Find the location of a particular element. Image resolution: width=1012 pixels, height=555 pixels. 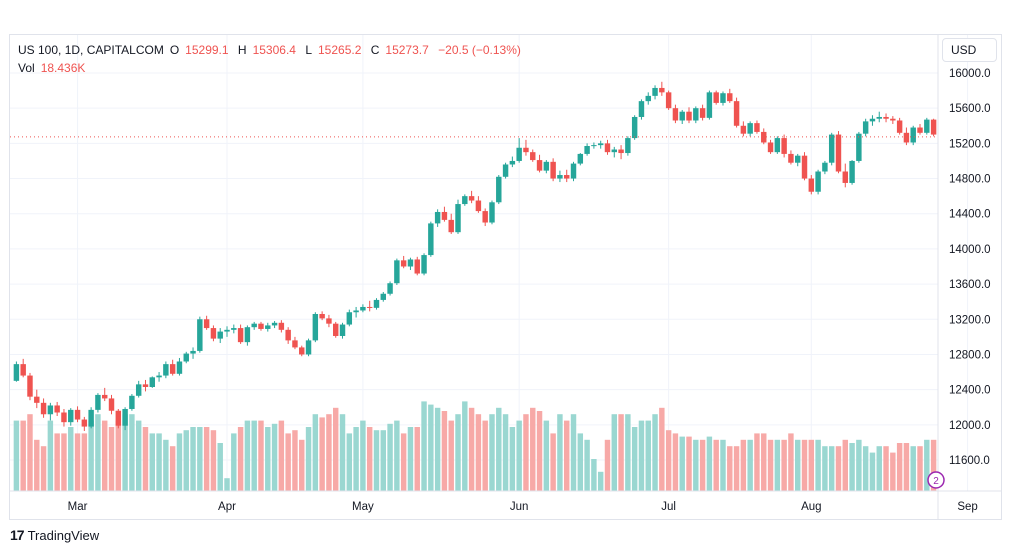

open-label: O is located at coordinates (174, 50).